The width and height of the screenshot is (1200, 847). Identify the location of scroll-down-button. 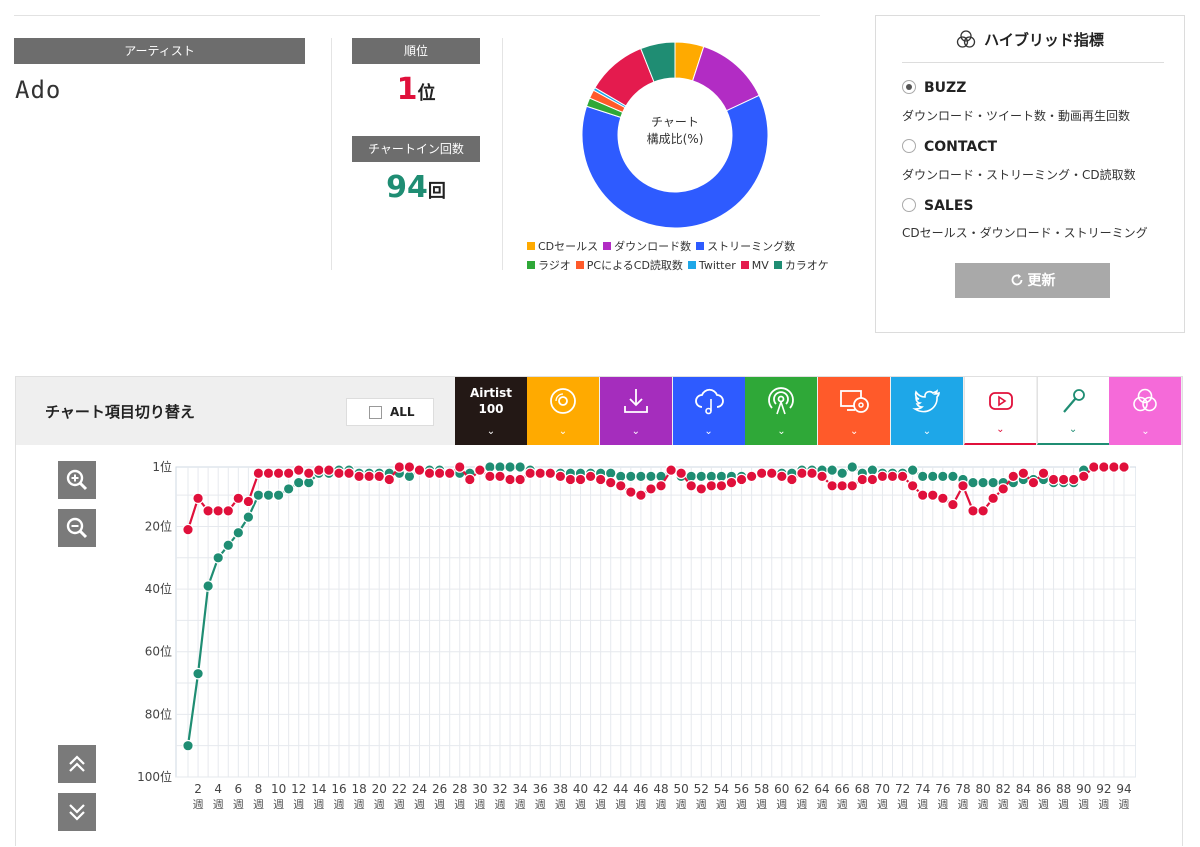
(77, 812).